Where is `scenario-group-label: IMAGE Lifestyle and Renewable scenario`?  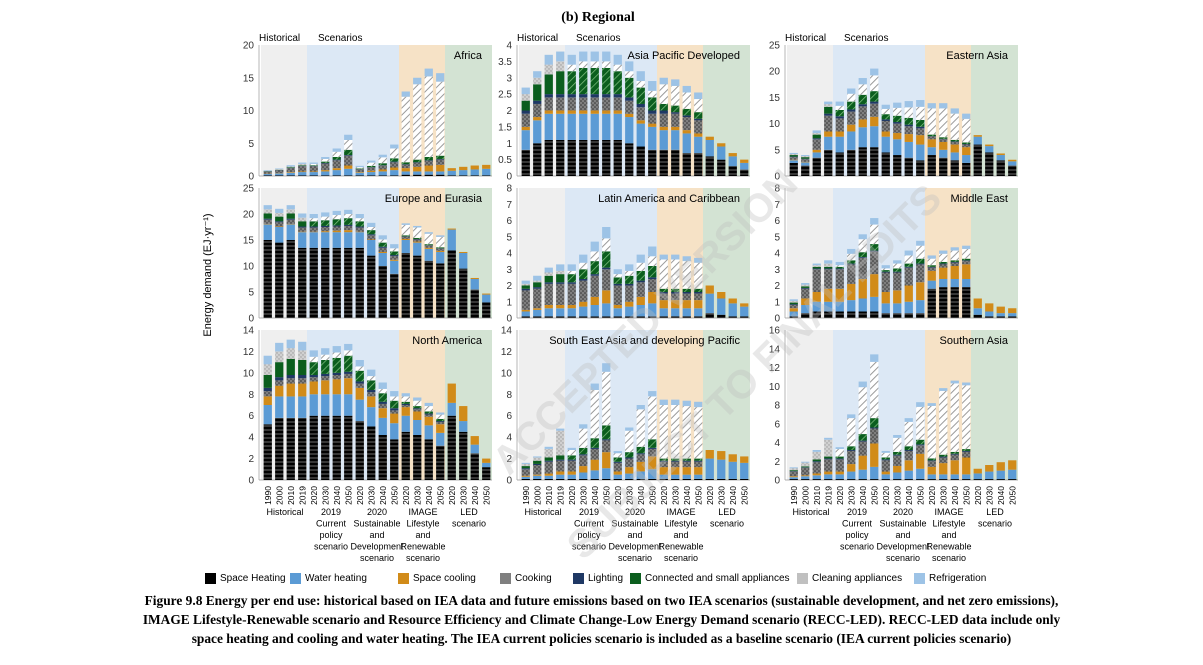
scenario-group-label: IMAGE Lifestyle and Renewable scenario is located at coordinates (948, 535).